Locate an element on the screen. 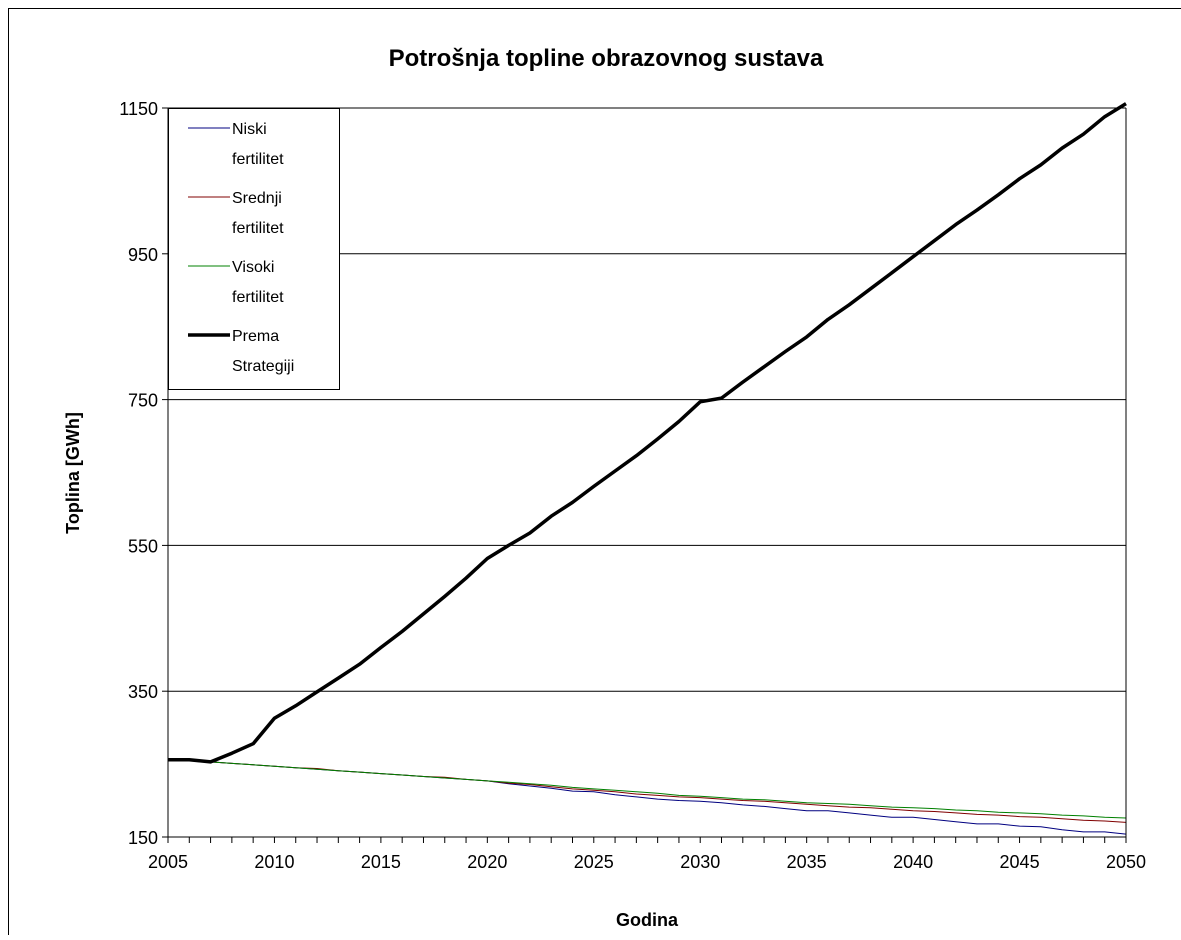 Image resolution: width=1181 pixels, height=940 pixels. x-tick-label-2010: 2010 is located at coordinates (274, 862).